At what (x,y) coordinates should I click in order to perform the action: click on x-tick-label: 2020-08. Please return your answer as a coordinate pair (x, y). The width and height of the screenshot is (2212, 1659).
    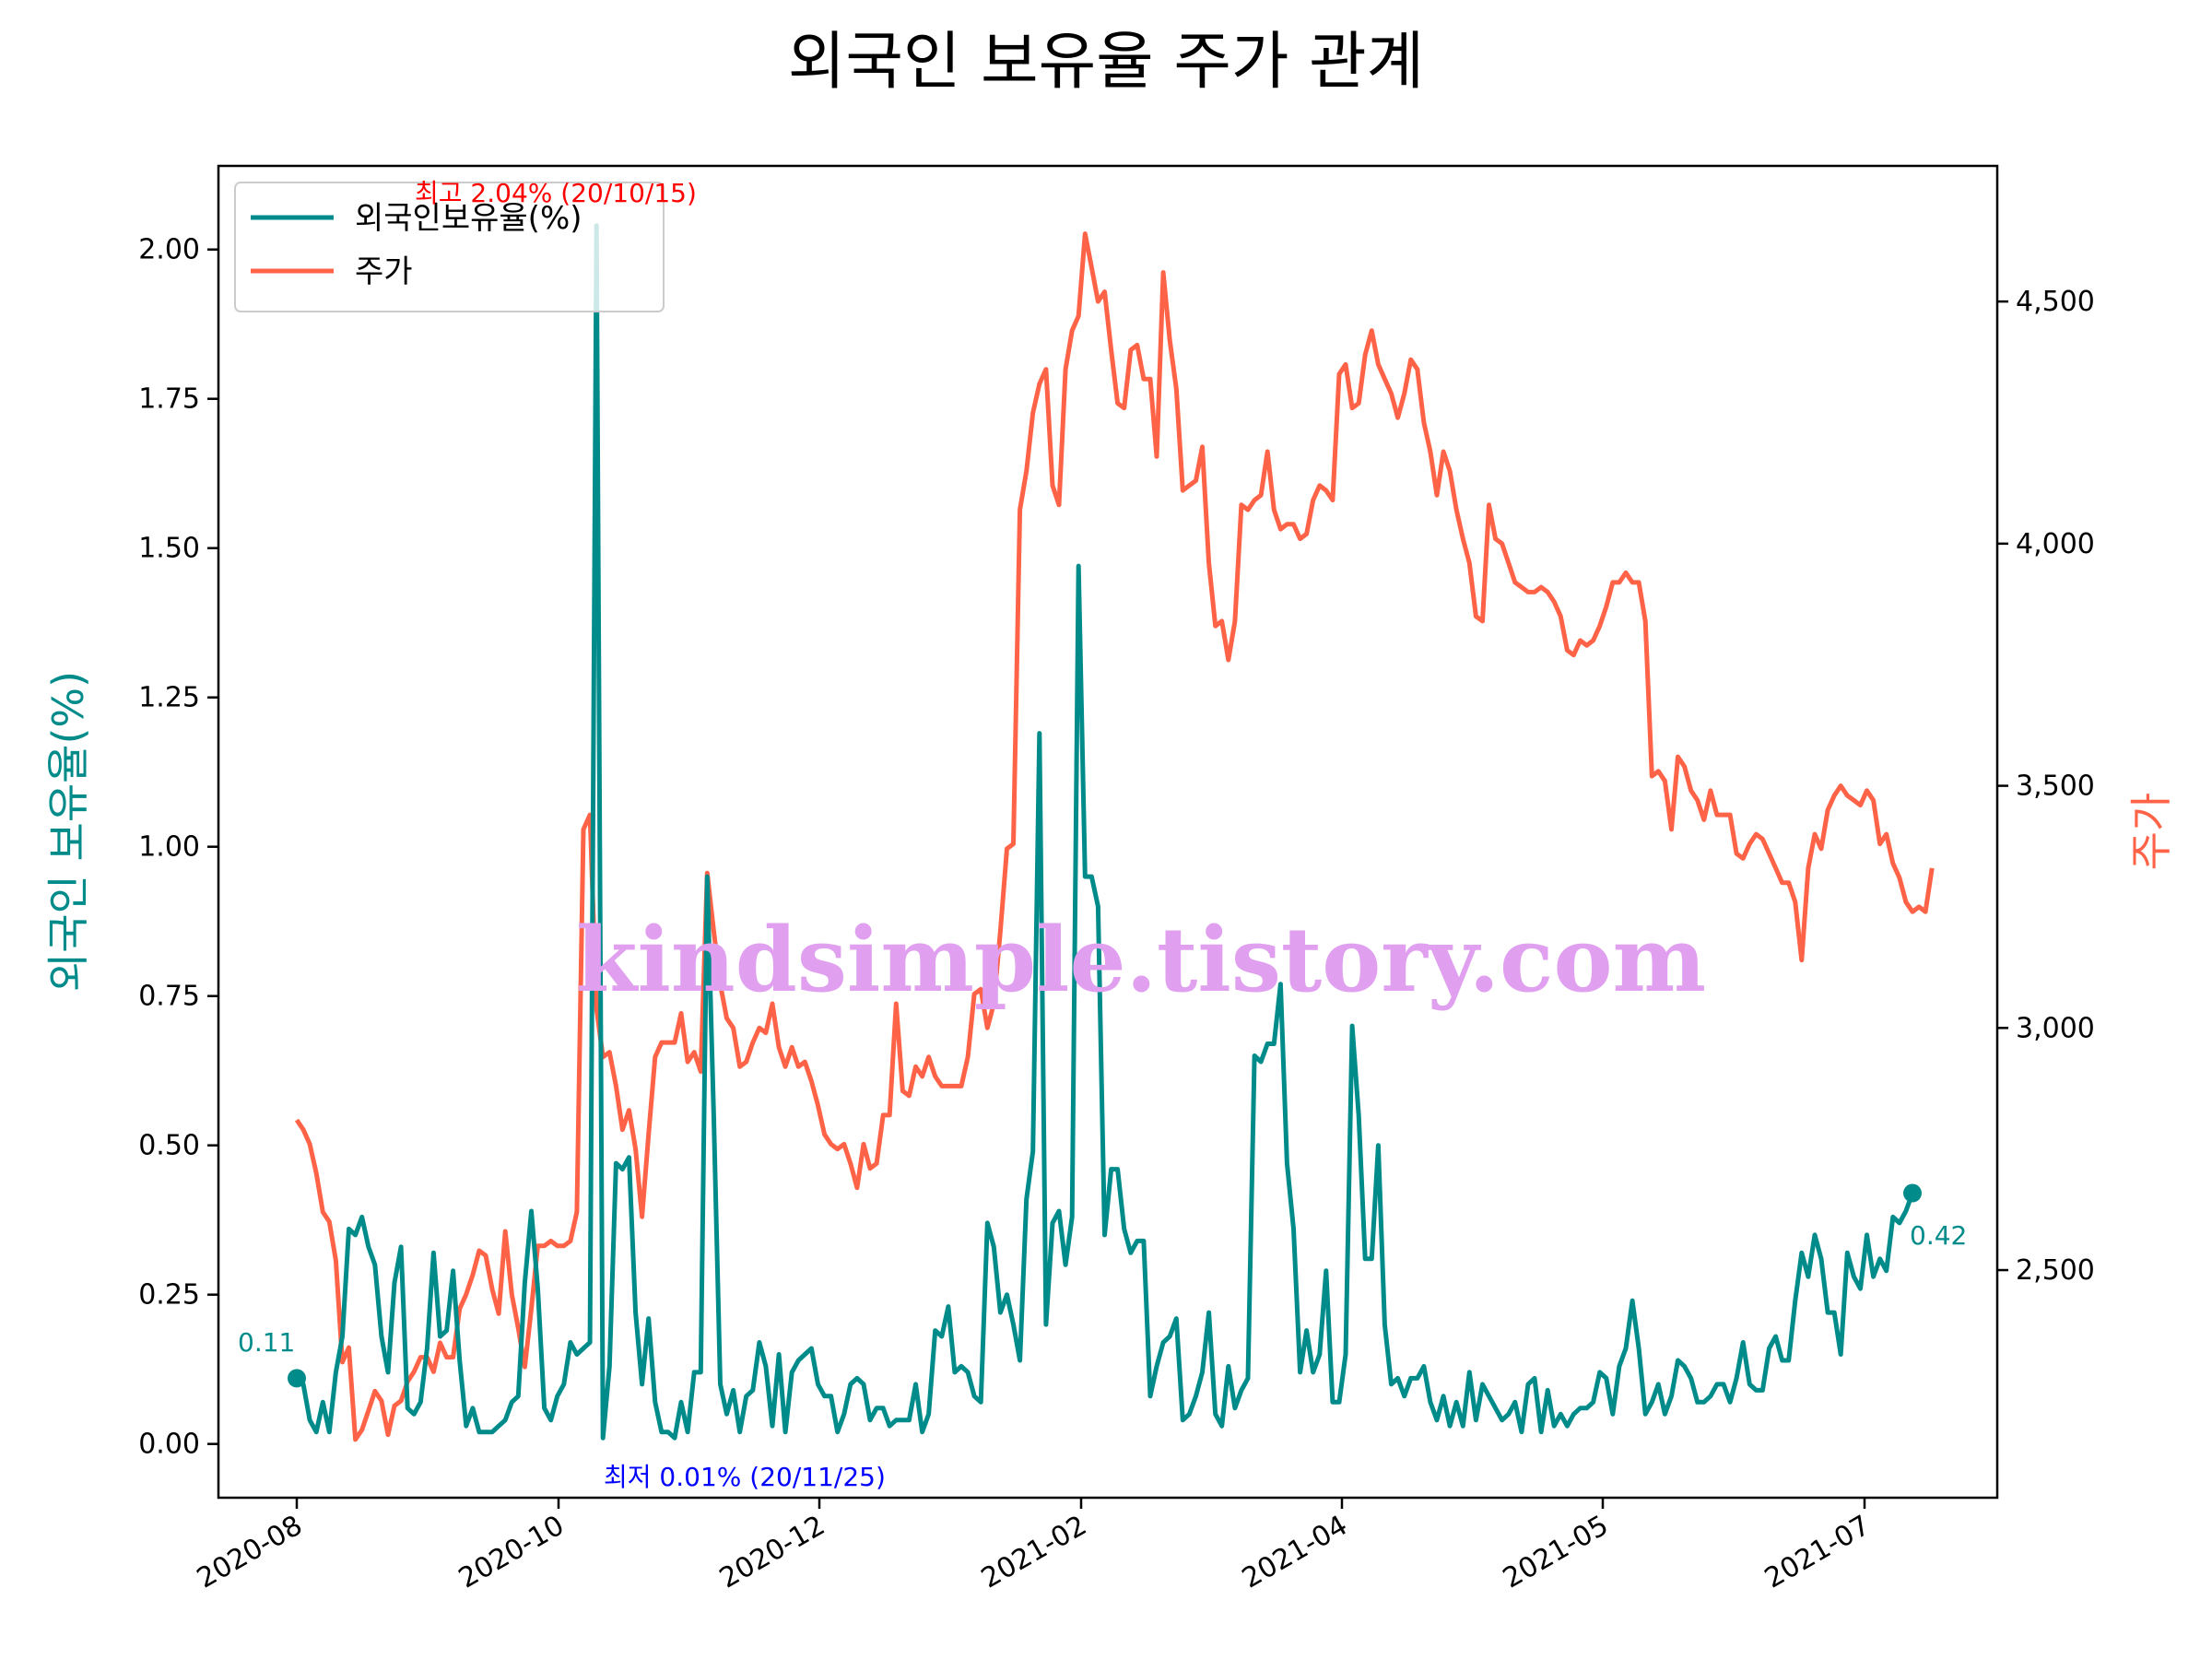
    Looking at the image, I should click on (250, 1552).